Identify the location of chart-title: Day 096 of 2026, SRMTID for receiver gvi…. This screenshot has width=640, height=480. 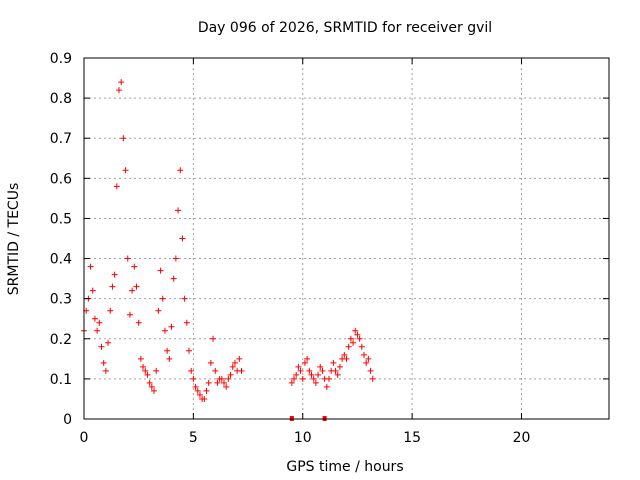
(345, 28).